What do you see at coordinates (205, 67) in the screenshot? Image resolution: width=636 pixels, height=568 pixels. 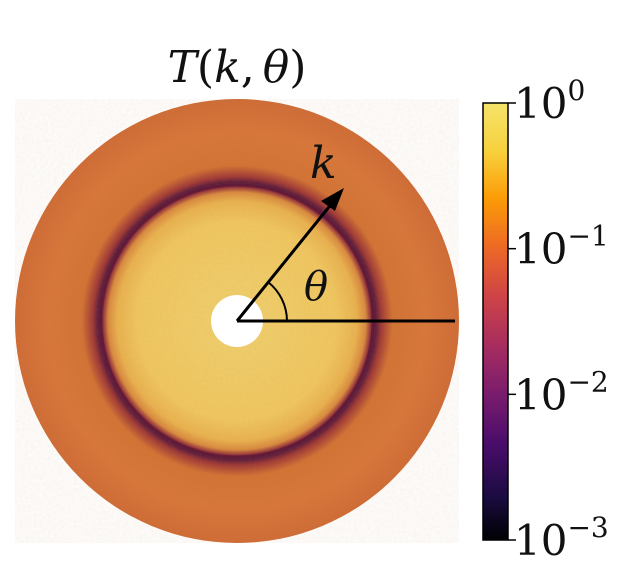 I see `title-open-paren: (` at bounding box center [205, 67].